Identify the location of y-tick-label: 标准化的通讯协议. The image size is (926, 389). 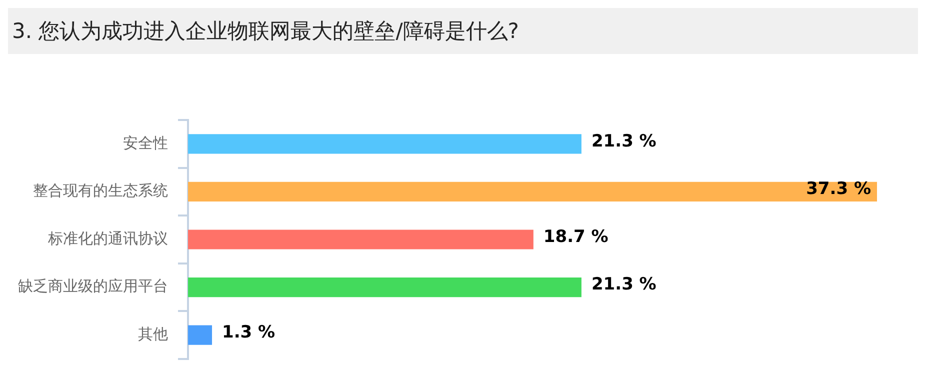
(107, 238).